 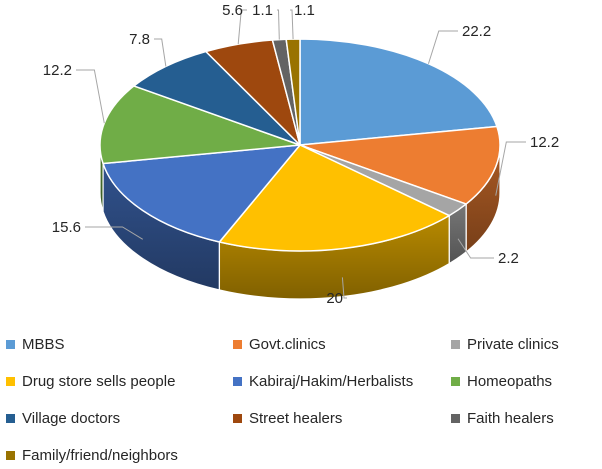 I want to click on slice-village-doctors, so click(x=217, y=98).